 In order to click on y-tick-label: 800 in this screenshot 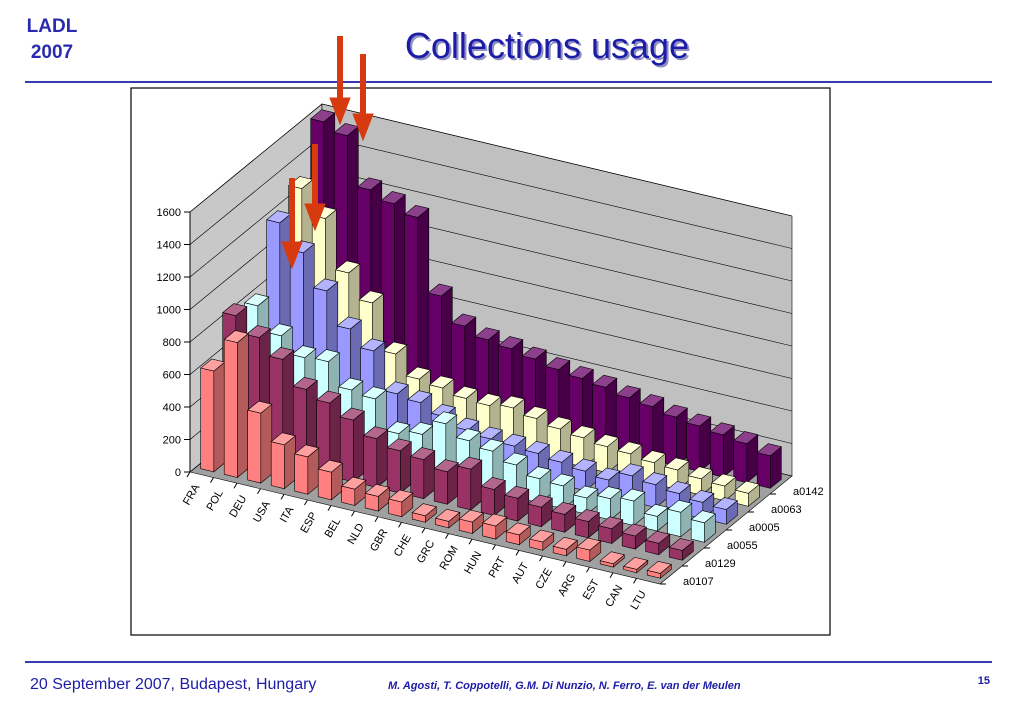, I will do `click(172, 343)`.